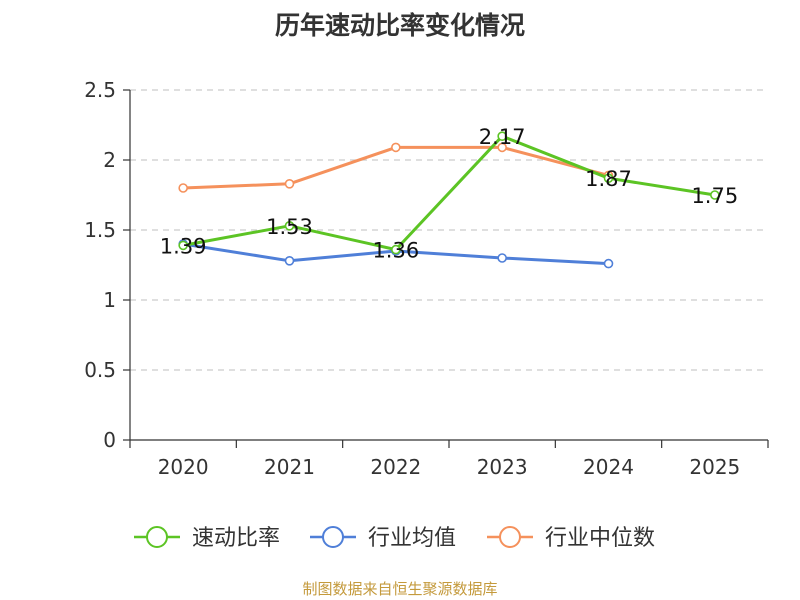 Image resolution: width=800 pixels, height=600 pixels. Describe the element at coordinates (608, 467) in the screenshot. I see `x-tick-label: 2024` at that location.